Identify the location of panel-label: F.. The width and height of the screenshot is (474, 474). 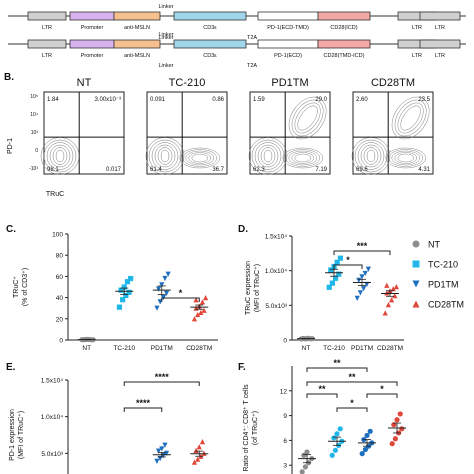
(242, 367).